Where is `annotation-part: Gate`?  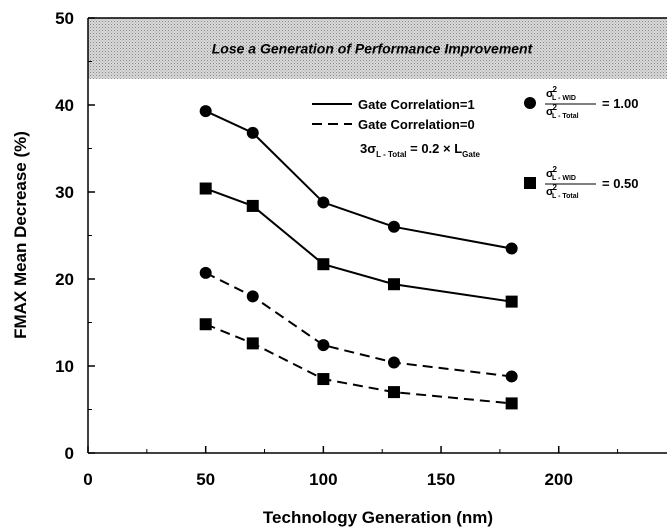 annotation-part: Gate is located at coordinates (471, 154).